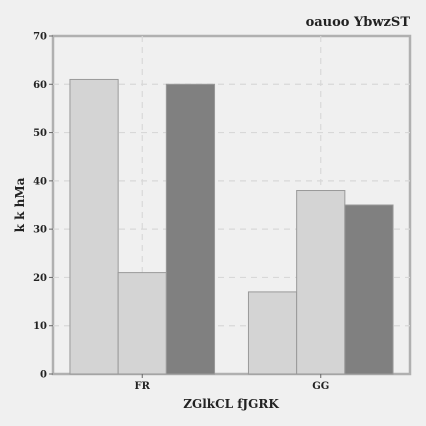  I want to click on y-tick-label: 50, so click(40, 133).